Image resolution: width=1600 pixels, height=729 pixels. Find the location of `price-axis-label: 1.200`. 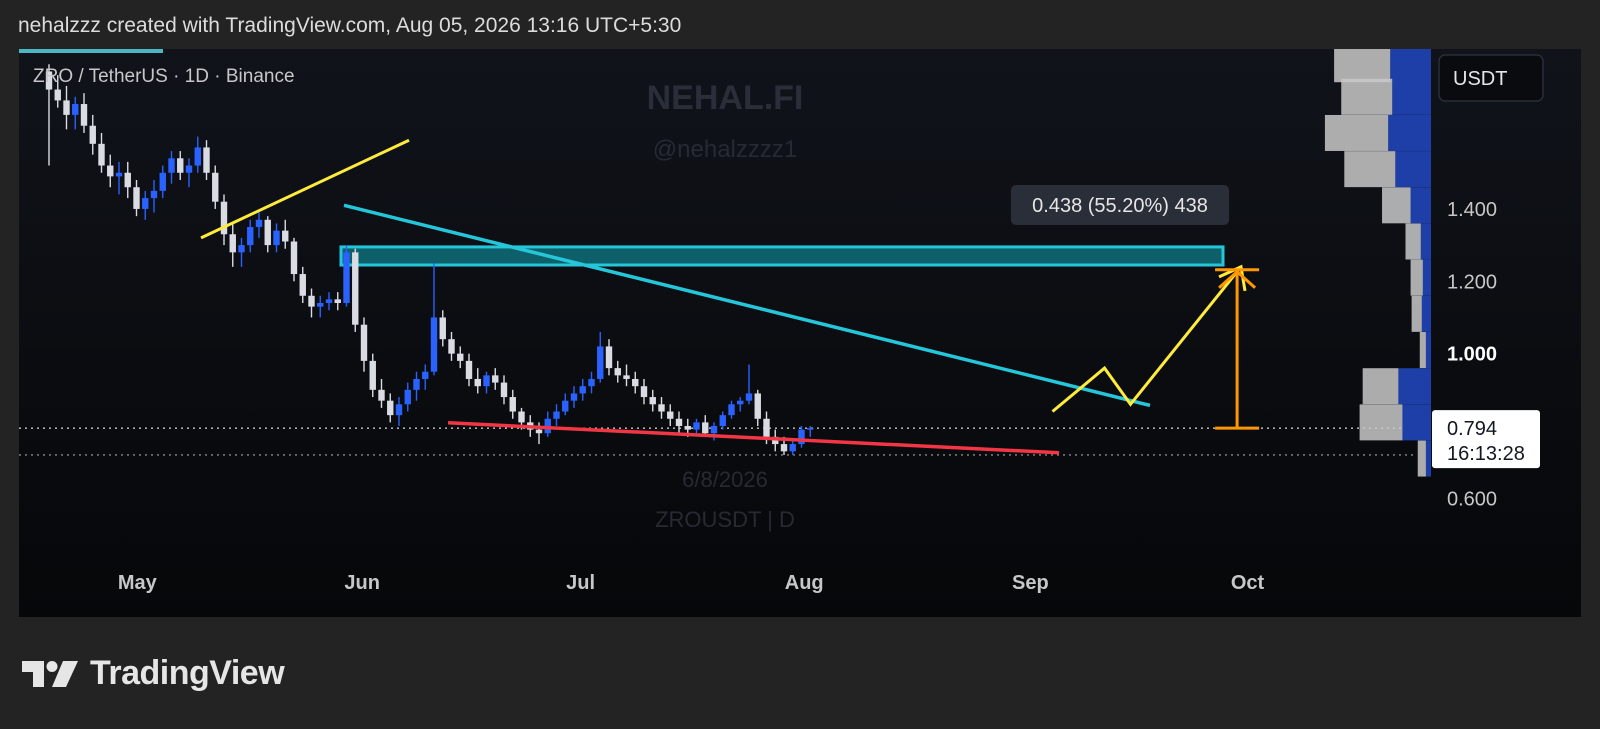

price-axis-label: 1.200 is located at coordinates (1472, 282).